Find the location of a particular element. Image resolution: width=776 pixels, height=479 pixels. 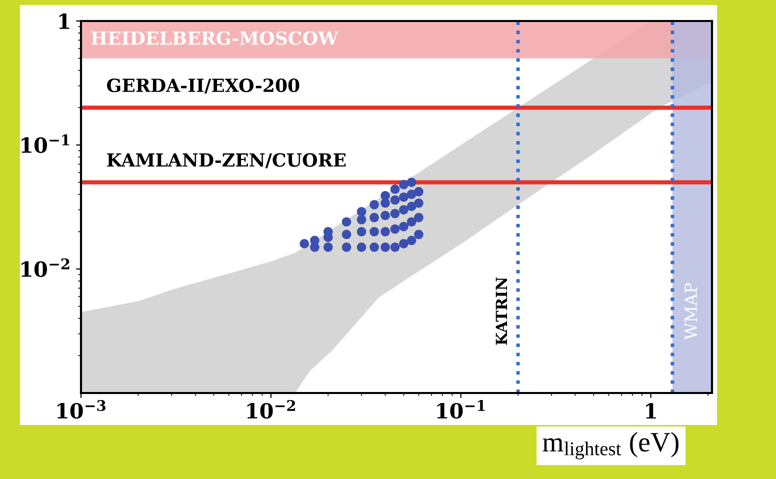

ref-line-label: KAMLAND-ZEN/CUORE is located at coordinates (226, 160).